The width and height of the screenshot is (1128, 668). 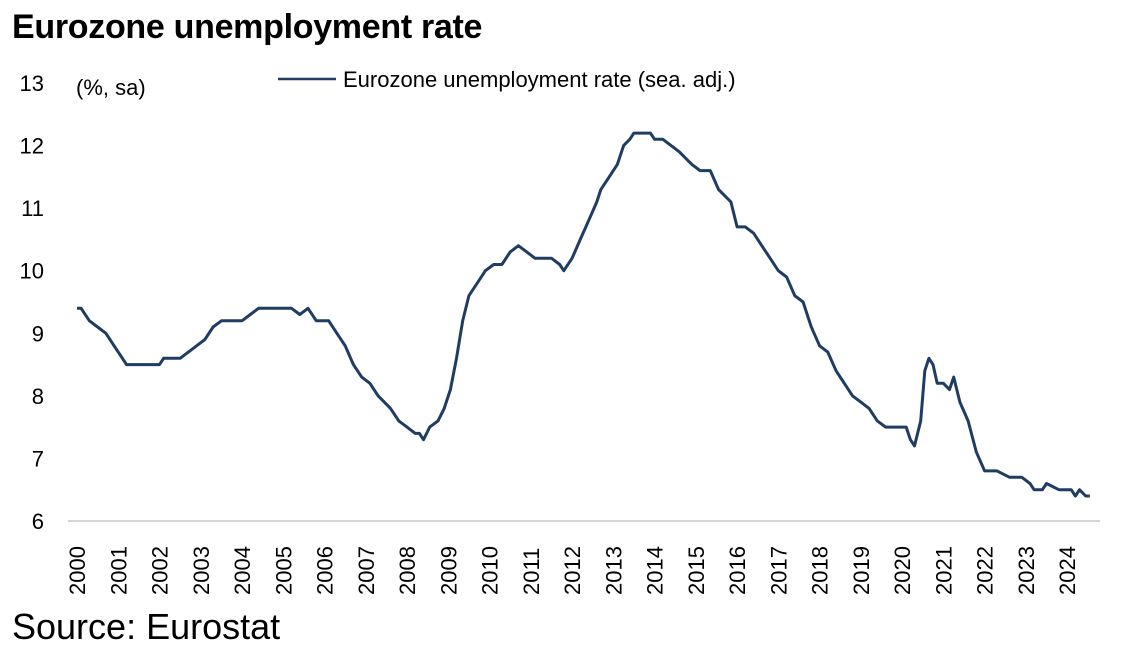 I want to click on x-tick-label: 2009, so click(x=448, y=570).